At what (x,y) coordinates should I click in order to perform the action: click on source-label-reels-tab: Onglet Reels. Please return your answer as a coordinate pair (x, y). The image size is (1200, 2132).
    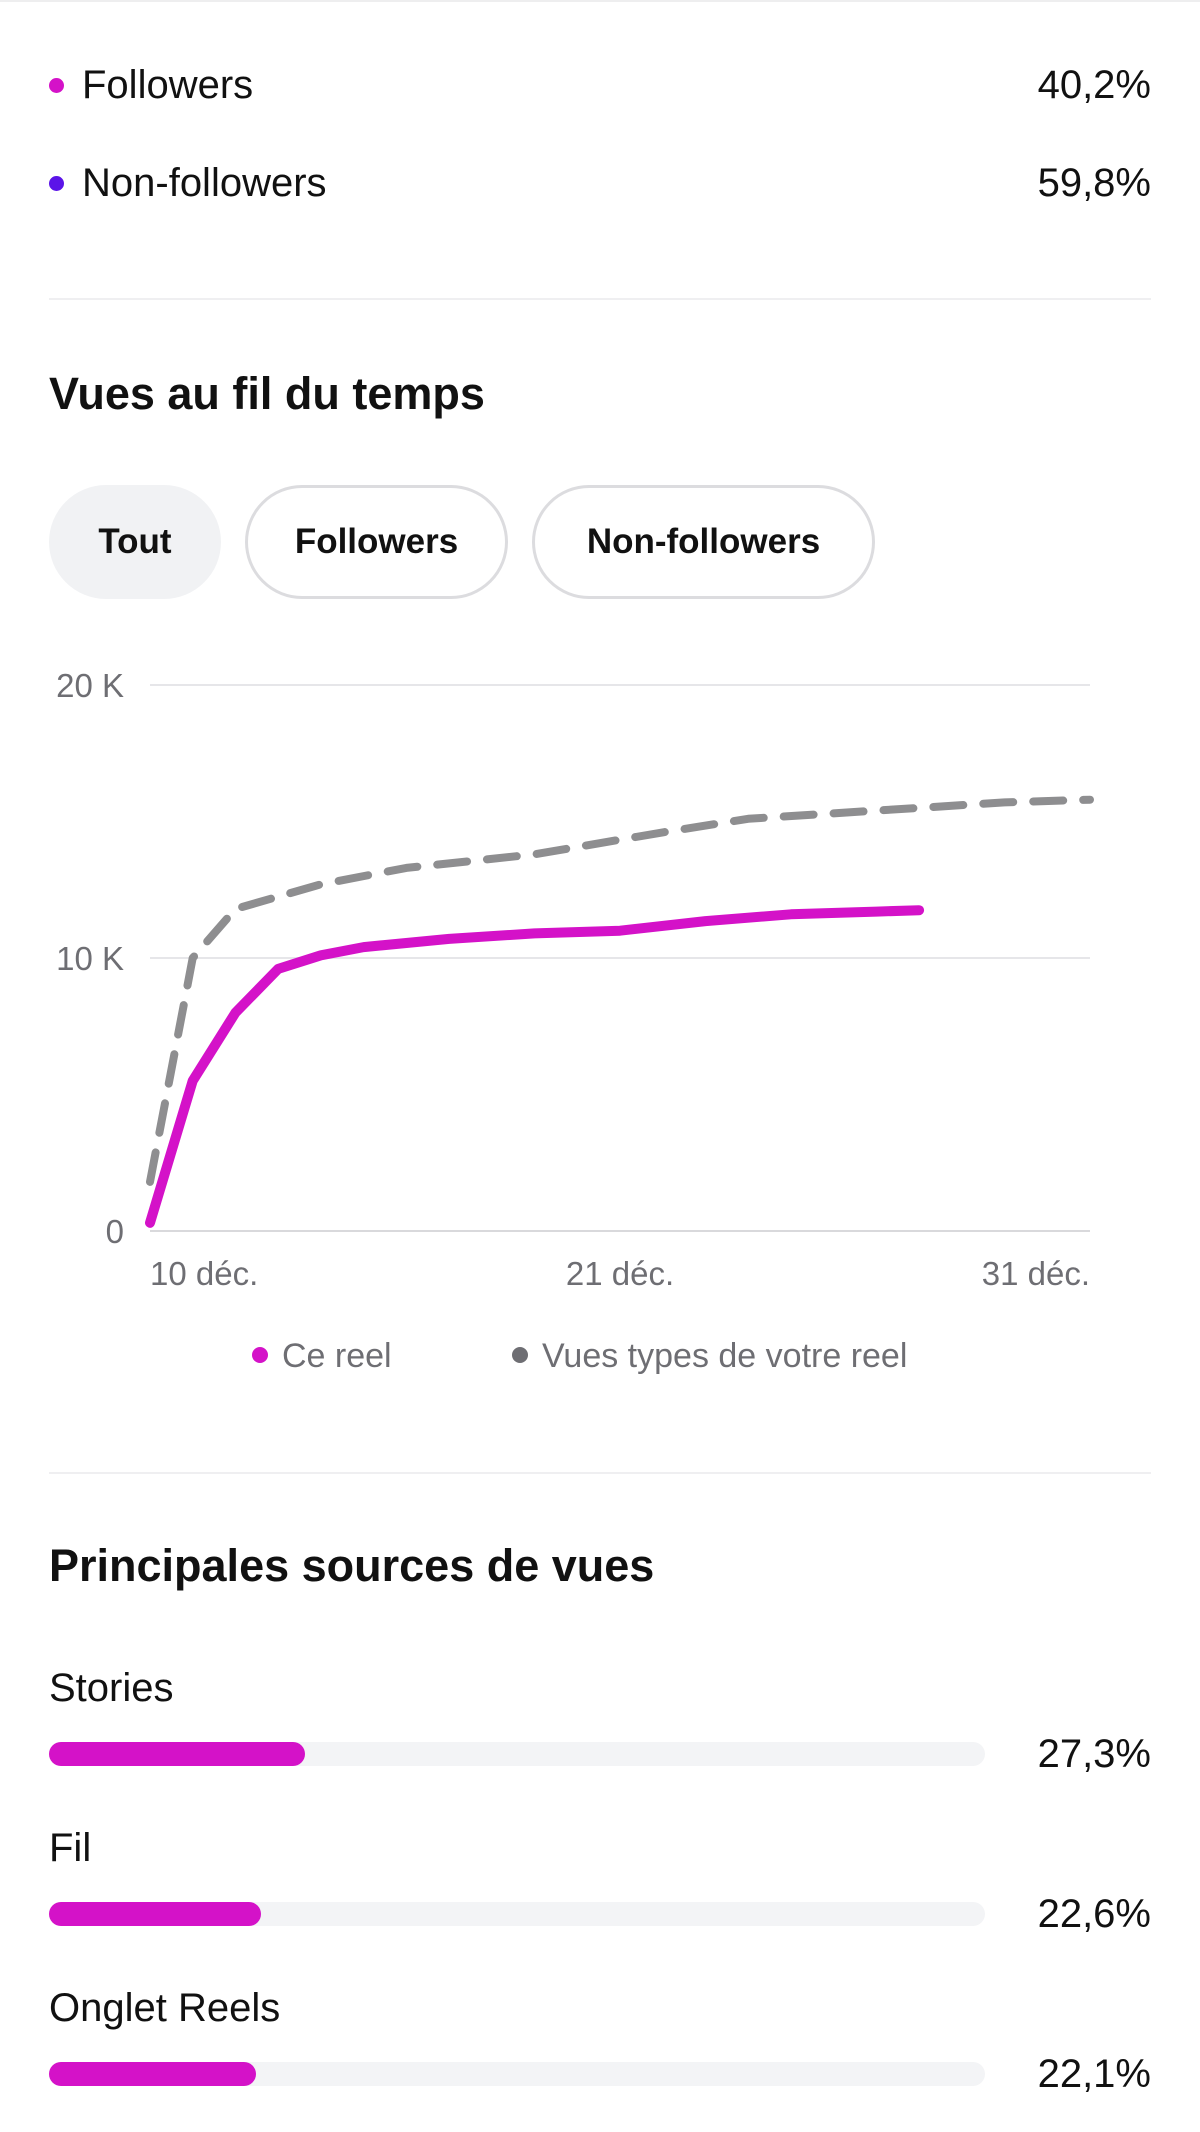
    Looking at the image, I should click on (165, 2008).